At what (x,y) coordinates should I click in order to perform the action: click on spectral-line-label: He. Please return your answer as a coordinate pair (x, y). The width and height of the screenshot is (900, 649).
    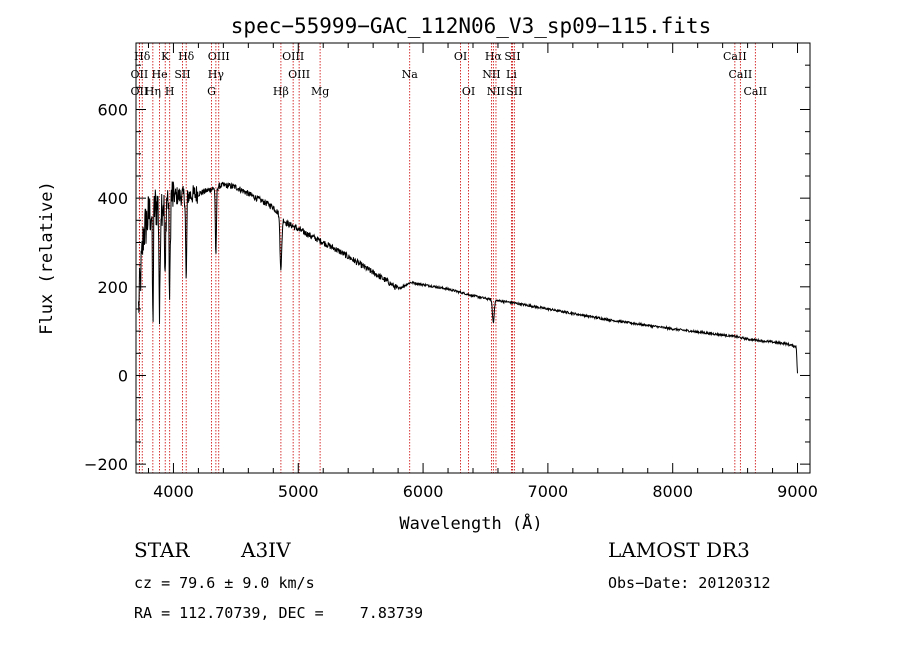
    Looking at the image, I should click on (160, 74).